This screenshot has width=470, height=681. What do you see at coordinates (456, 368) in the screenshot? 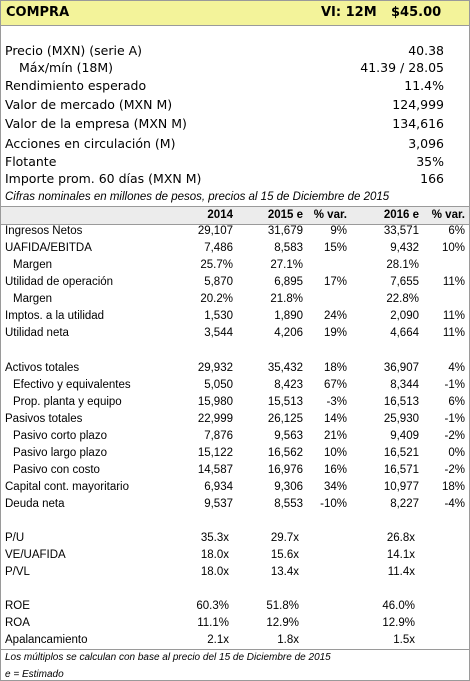
I see `cell-value: 4%` at bounding box center [456, 368].